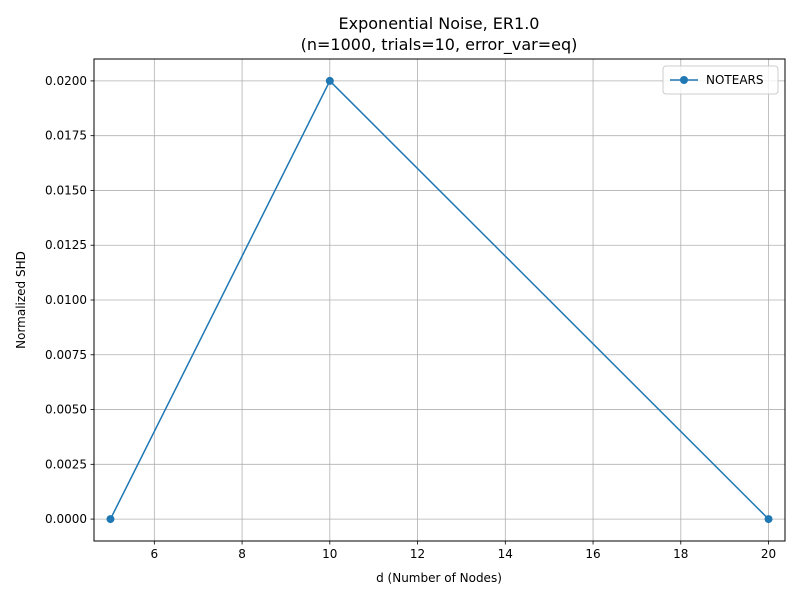  What do you see at coordinates (505, 554) in the screenshot?
I see `x-tick-label: 14` at bounding box center [505, 554].